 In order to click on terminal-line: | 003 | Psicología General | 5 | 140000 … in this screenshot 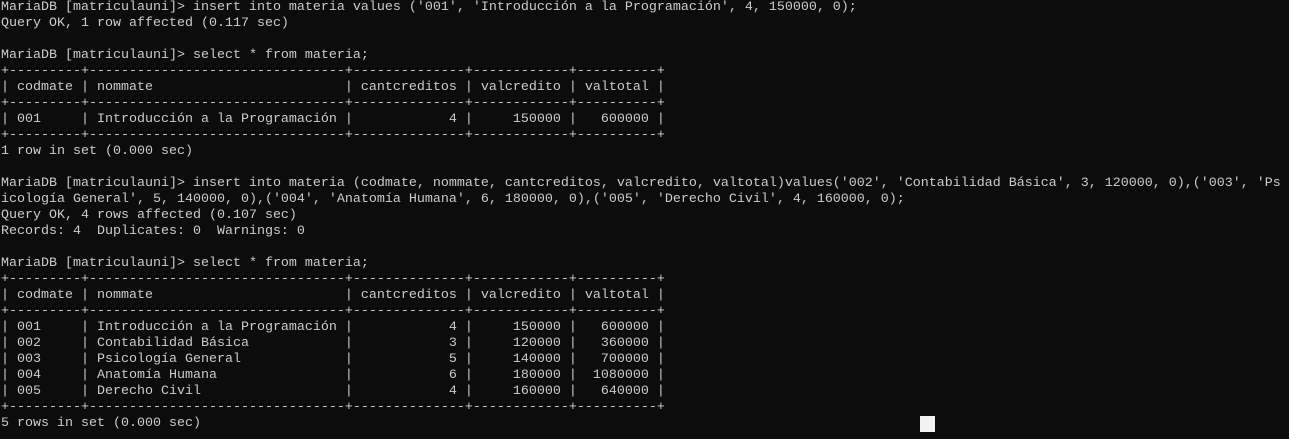, I will do `click(333, 359)`.